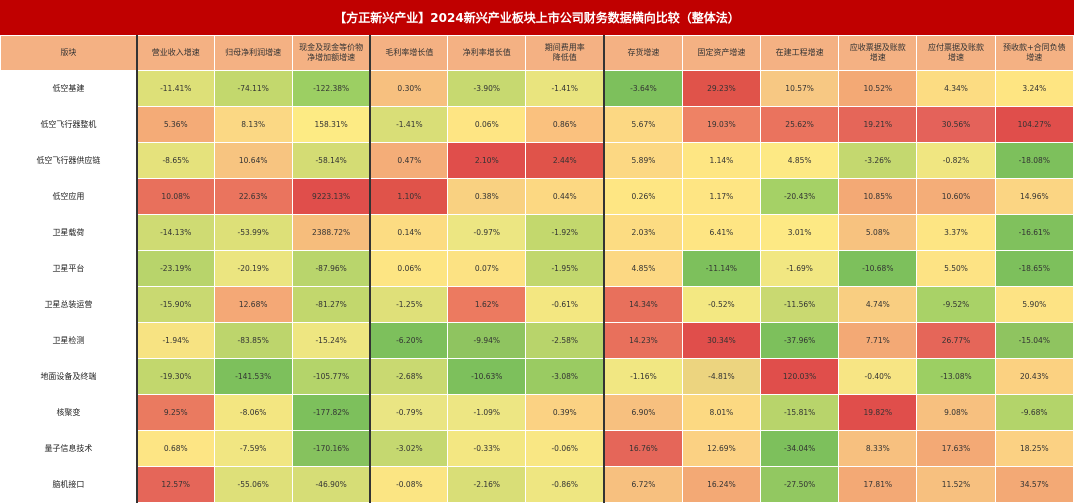  Describe the element at coordinates (878, 160) in the screenshot. I see `value-cell: -3.26%` at that location.